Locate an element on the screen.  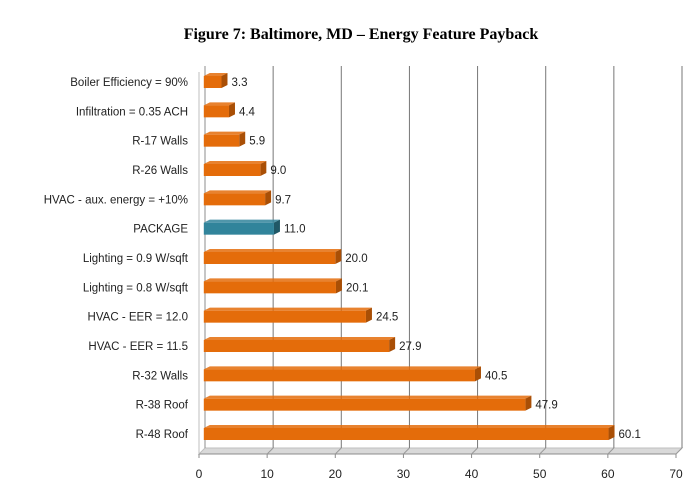
category-label: R-32 Walls is located at coordinates (160, 376).